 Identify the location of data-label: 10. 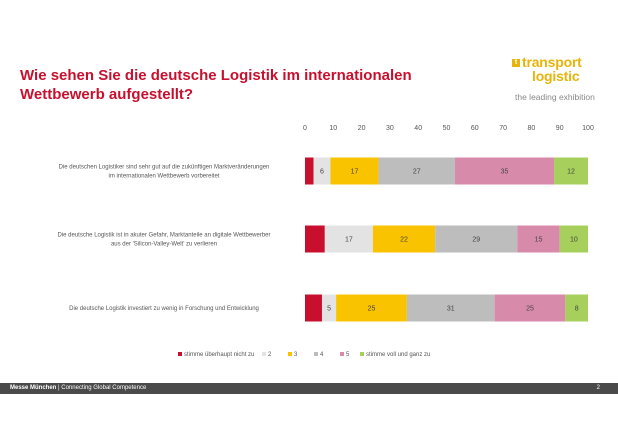
(574, 240).